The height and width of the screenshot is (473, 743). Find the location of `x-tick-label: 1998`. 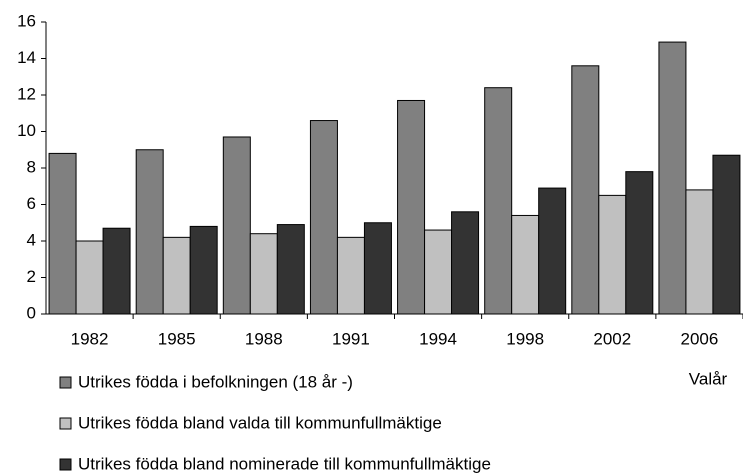

x-tick-label: 1998 is located at coordinates (525, 338).